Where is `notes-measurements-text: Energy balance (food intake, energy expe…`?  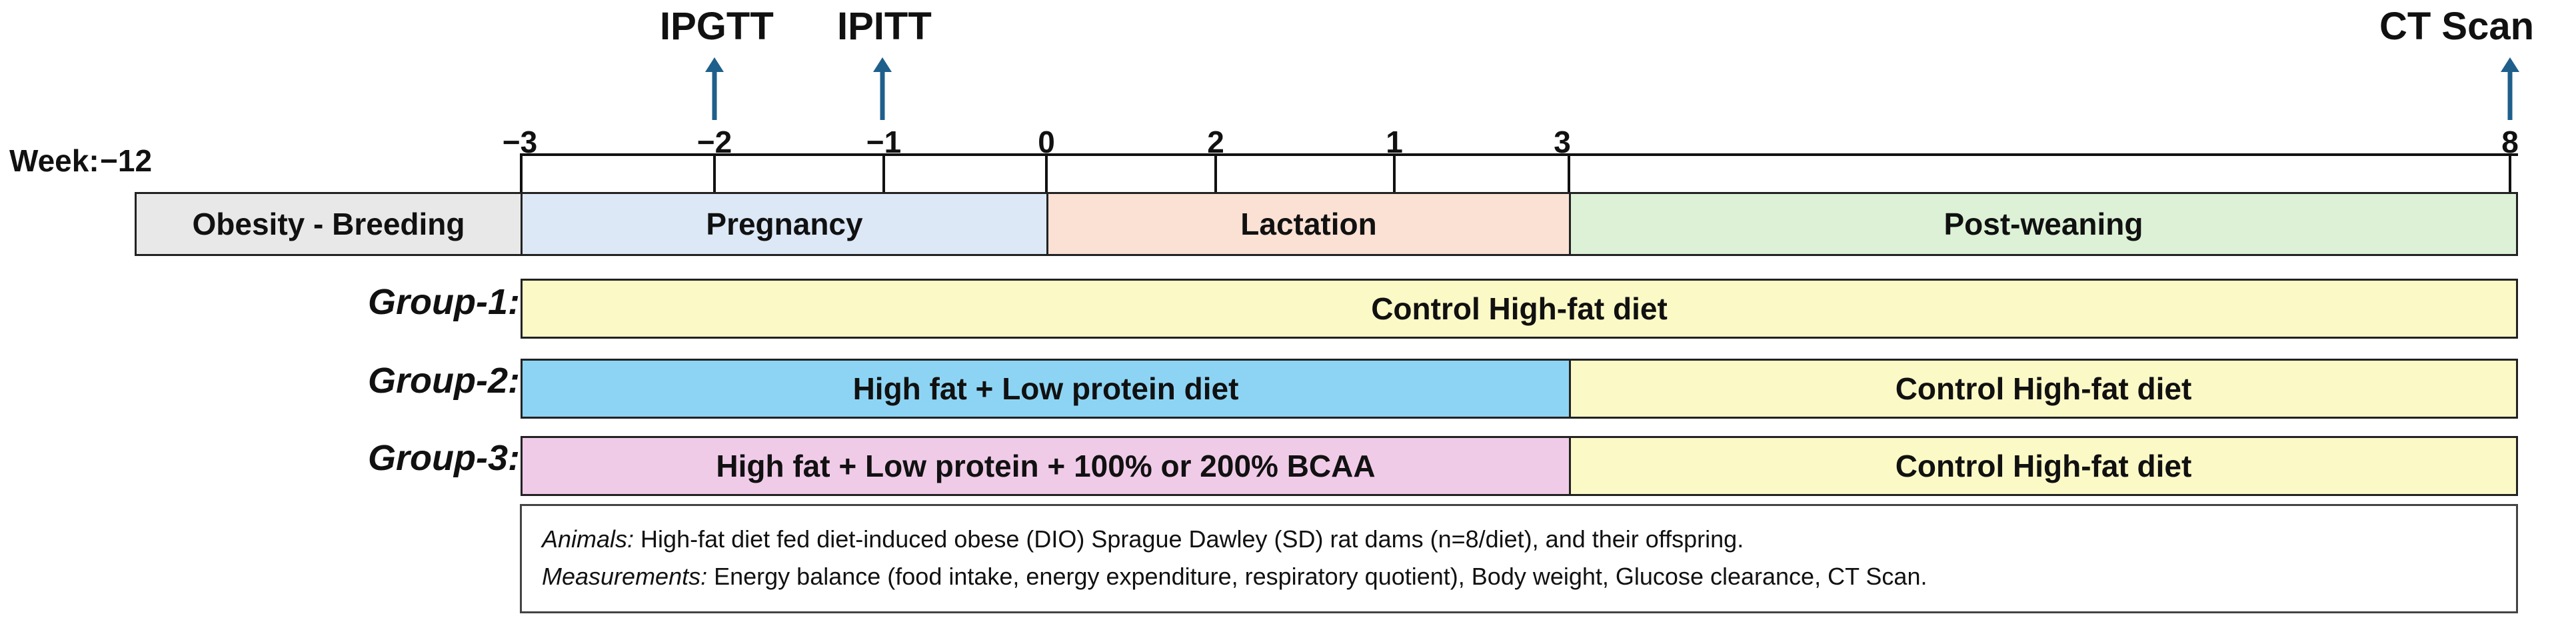
notes-measurements-text: Energy balance (food intake, energy expe… is located at coordinates (1317, 576).